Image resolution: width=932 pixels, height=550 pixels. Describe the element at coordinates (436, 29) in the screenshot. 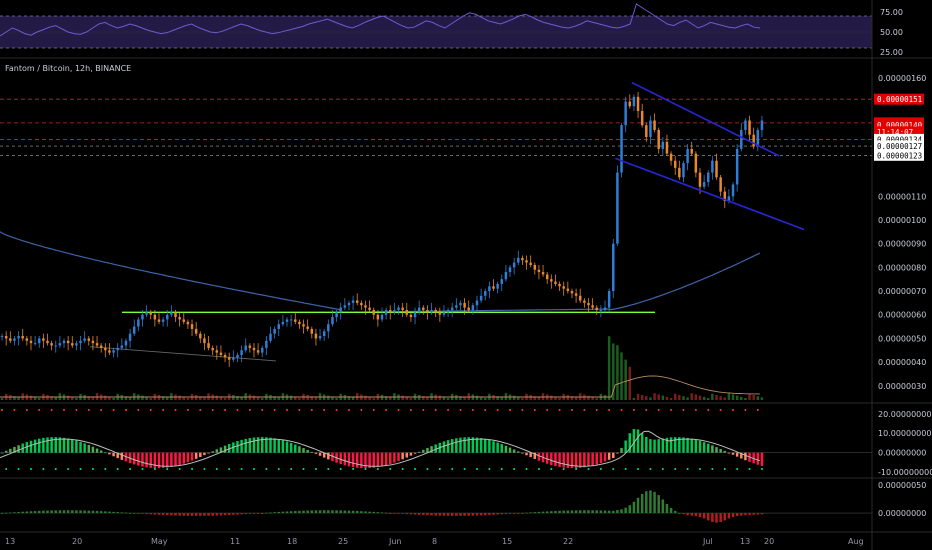

I see `rsi-pane` at that location.